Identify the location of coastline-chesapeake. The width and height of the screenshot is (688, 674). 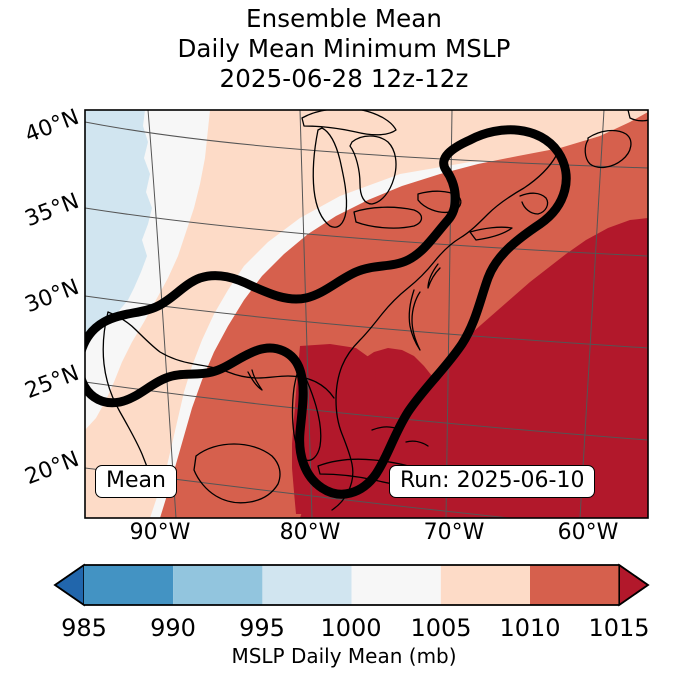
(414, 320).